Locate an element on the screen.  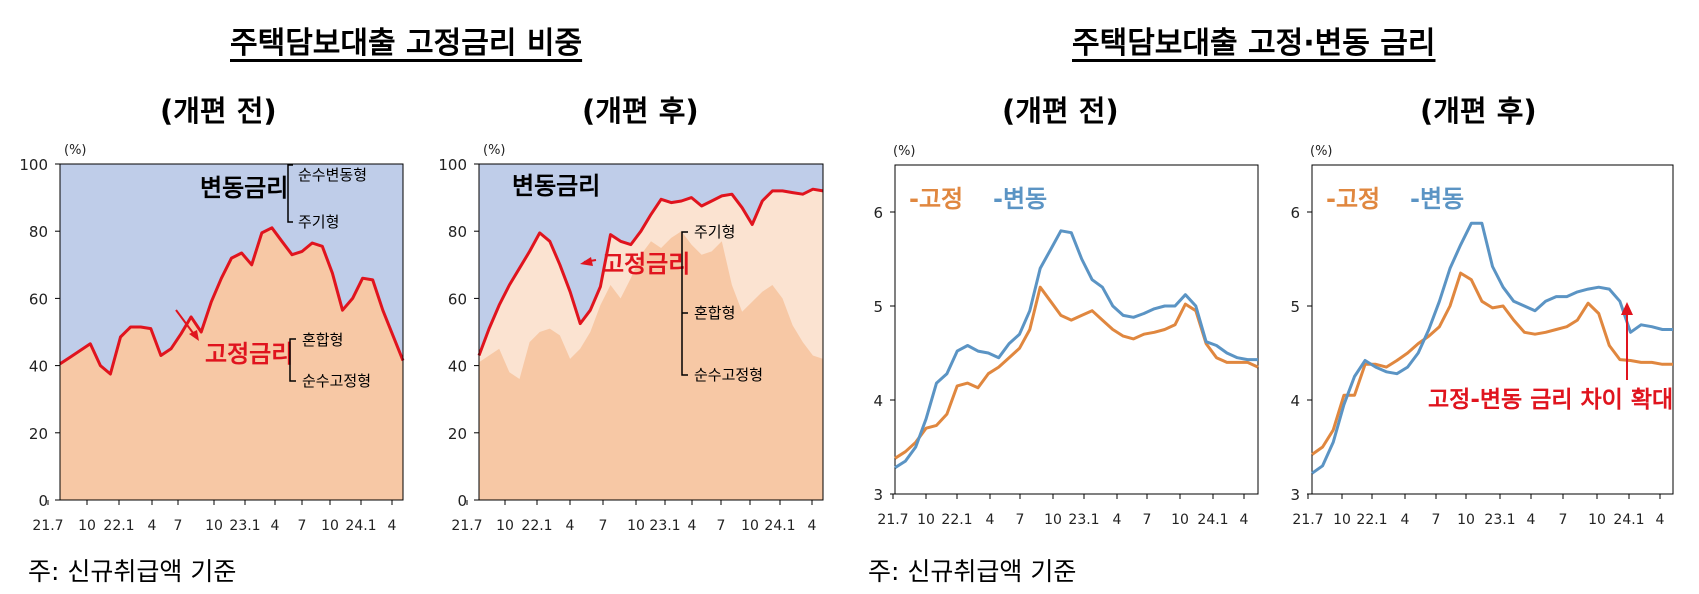
y-tick-label-2: 100 is located at coordinates (452, 165).